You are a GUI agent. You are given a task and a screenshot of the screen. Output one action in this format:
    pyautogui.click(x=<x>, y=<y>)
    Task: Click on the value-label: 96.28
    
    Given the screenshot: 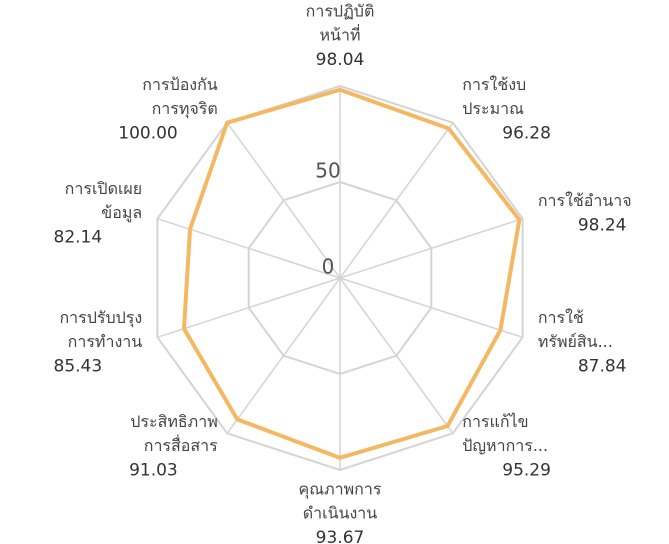 What is the action you would take?
    pyautogui.click(x=526, y=134)
    